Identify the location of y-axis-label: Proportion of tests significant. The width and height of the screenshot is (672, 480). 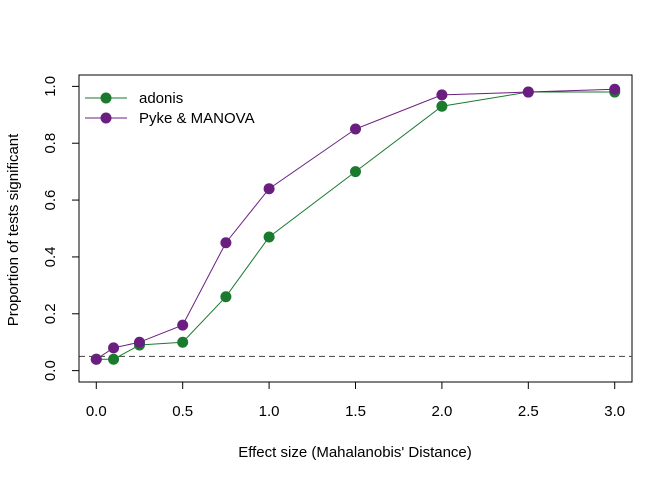
(13, 229).